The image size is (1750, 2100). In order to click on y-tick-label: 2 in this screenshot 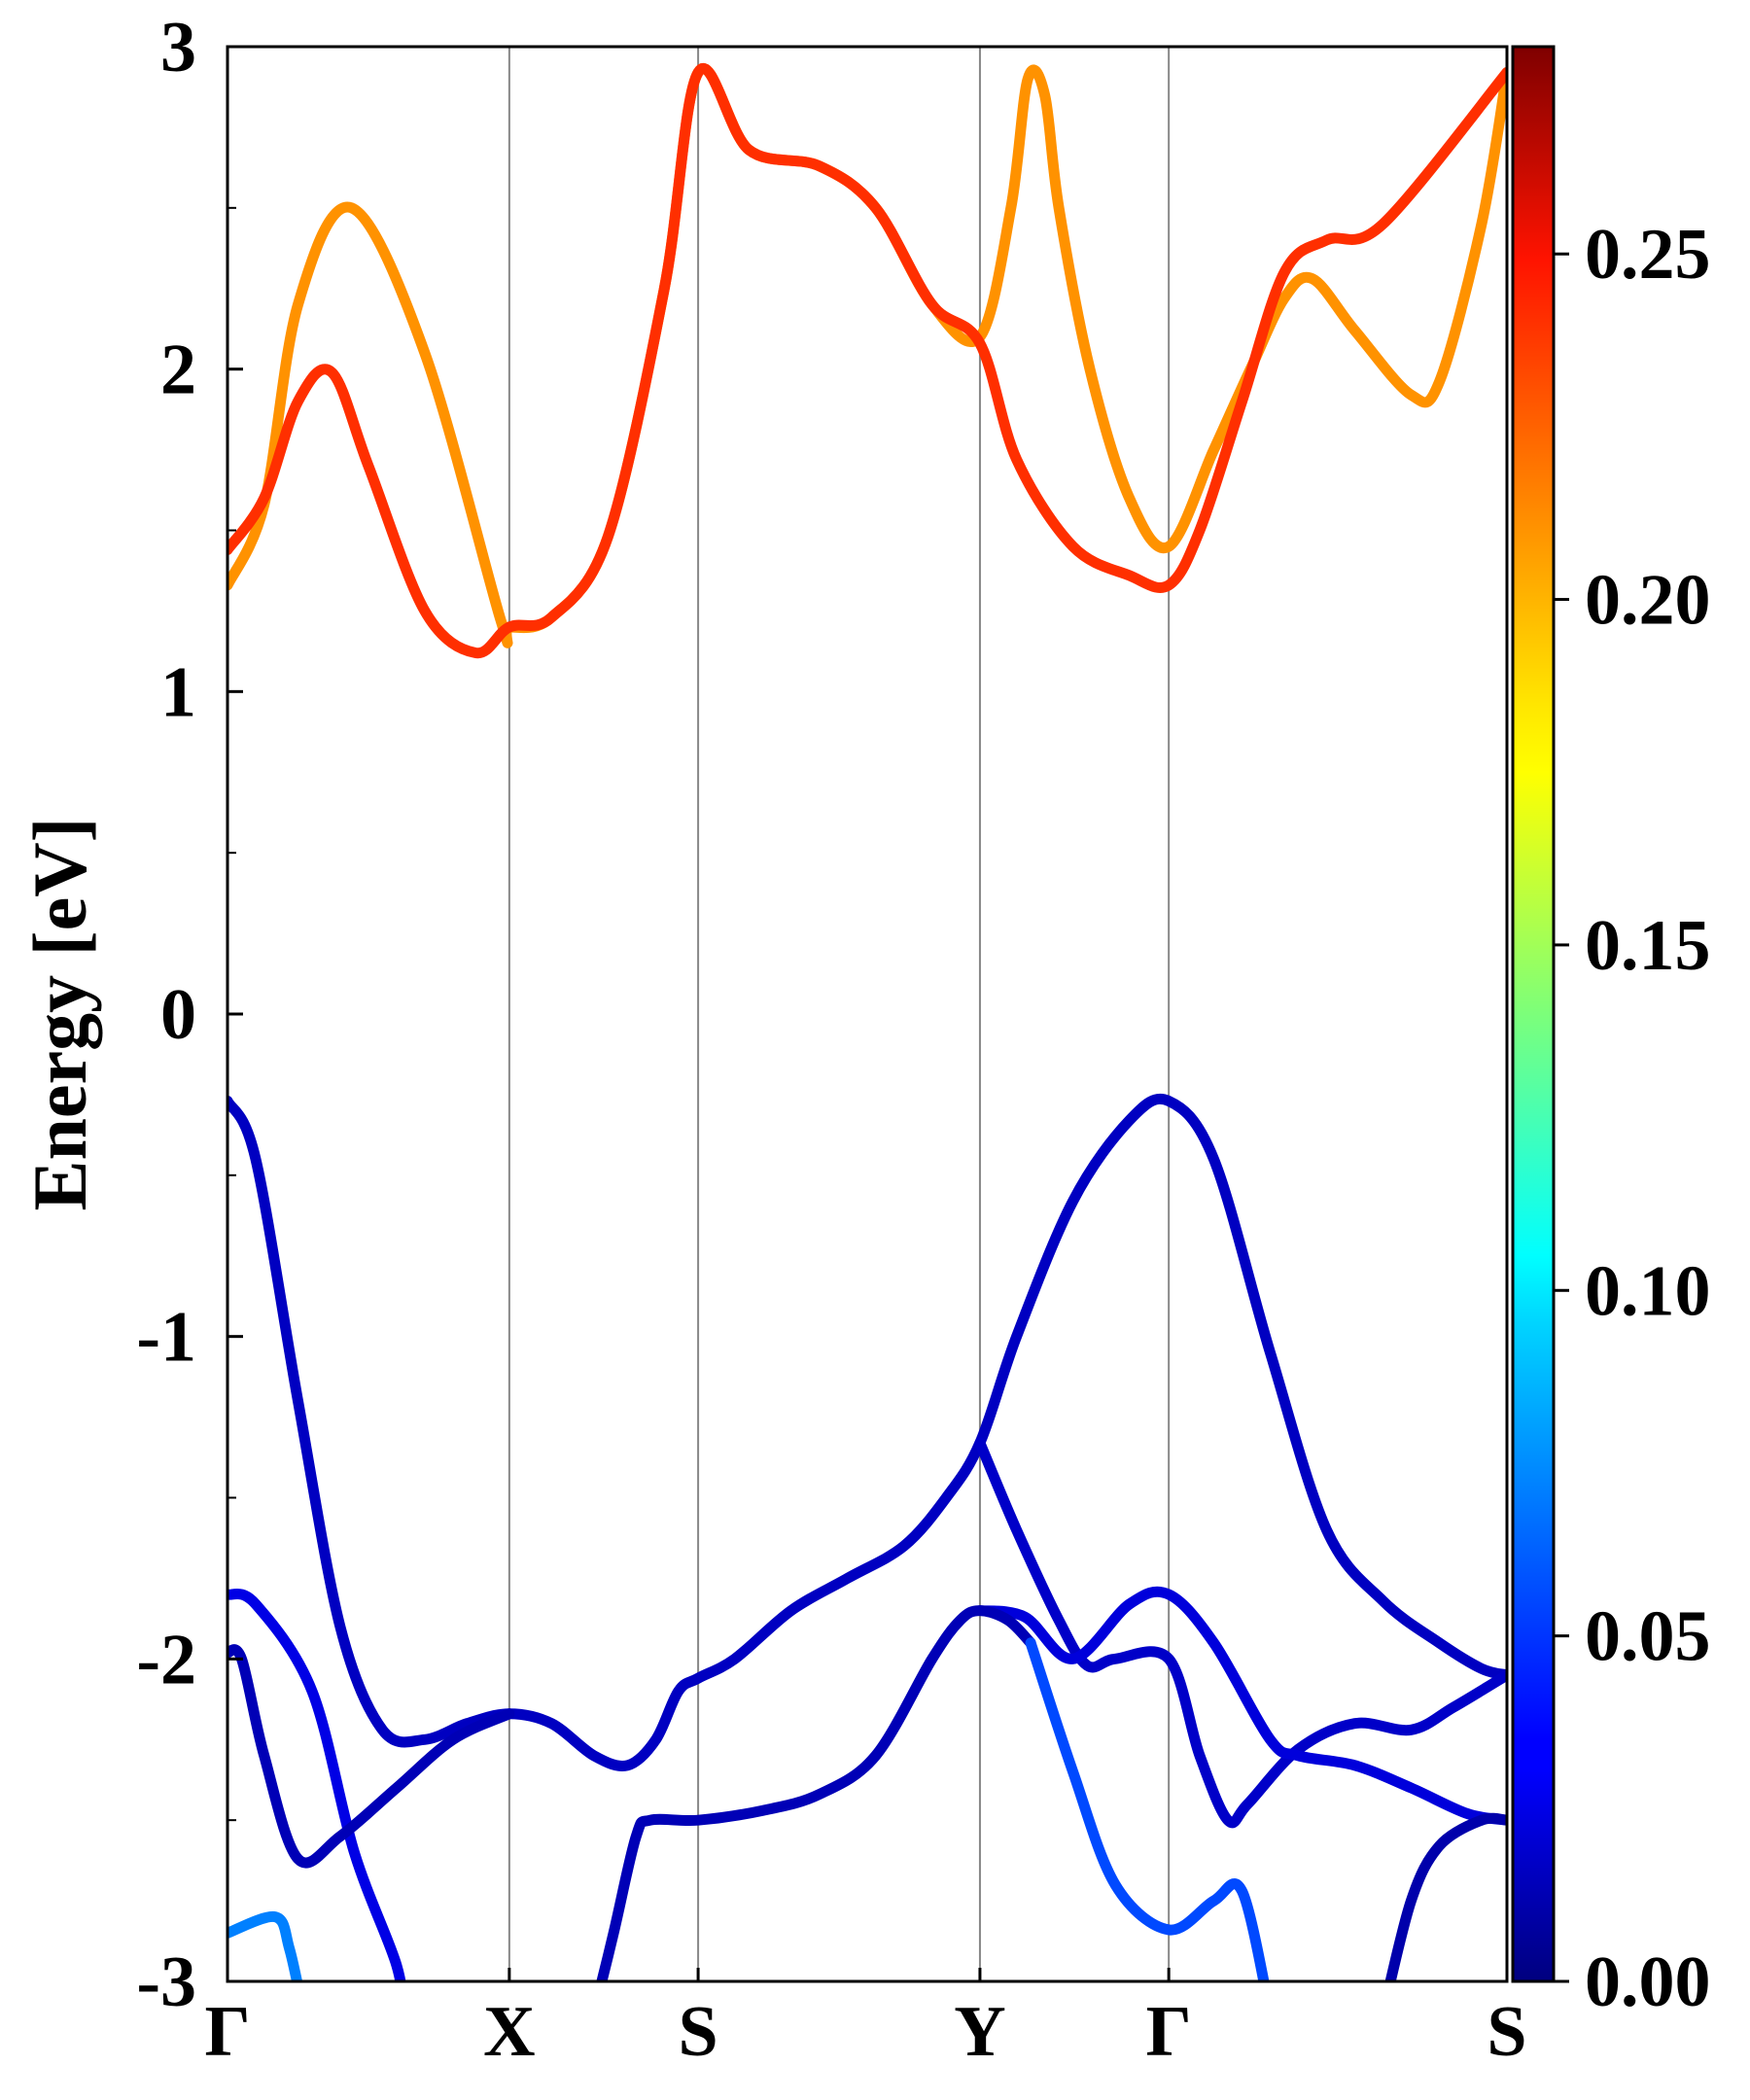, I will do `click(178, 370)`.